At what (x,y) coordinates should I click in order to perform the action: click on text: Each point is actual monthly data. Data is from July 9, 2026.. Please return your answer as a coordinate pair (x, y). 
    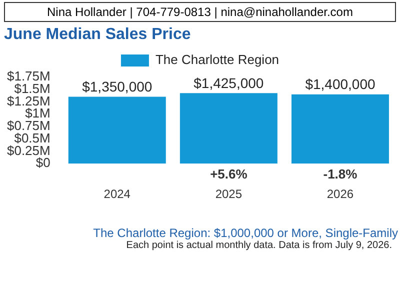
    Looking at the image, I should click on (258, 245).